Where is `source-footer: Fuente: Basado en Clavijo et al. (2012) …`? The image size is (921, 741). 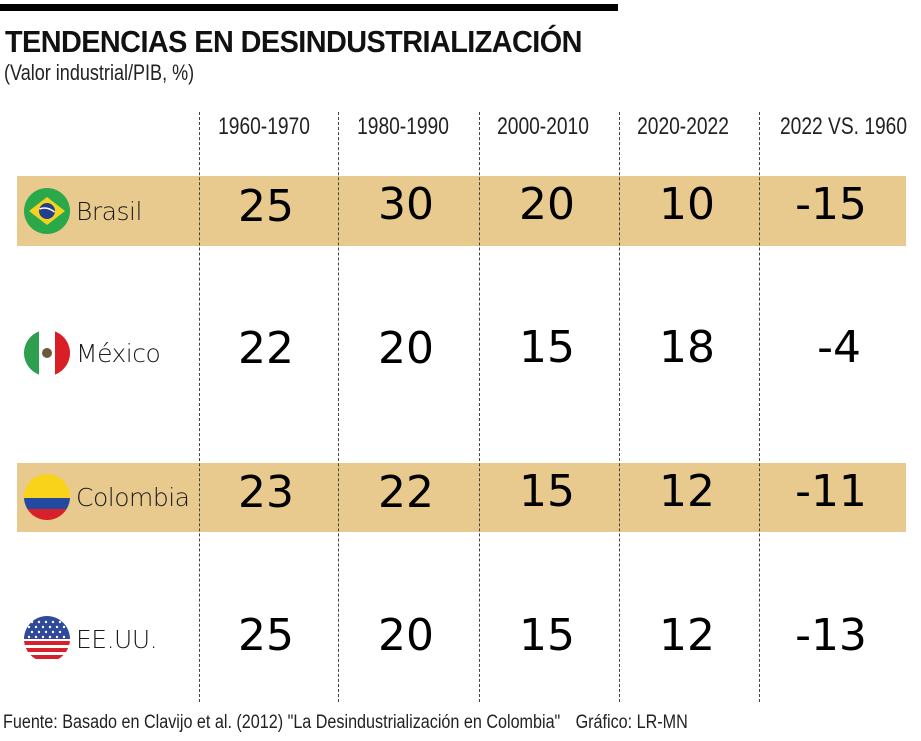
source-footer: Fuente: Basado en Clavijo et al. (2012) … is located at coordinates (345, 723).